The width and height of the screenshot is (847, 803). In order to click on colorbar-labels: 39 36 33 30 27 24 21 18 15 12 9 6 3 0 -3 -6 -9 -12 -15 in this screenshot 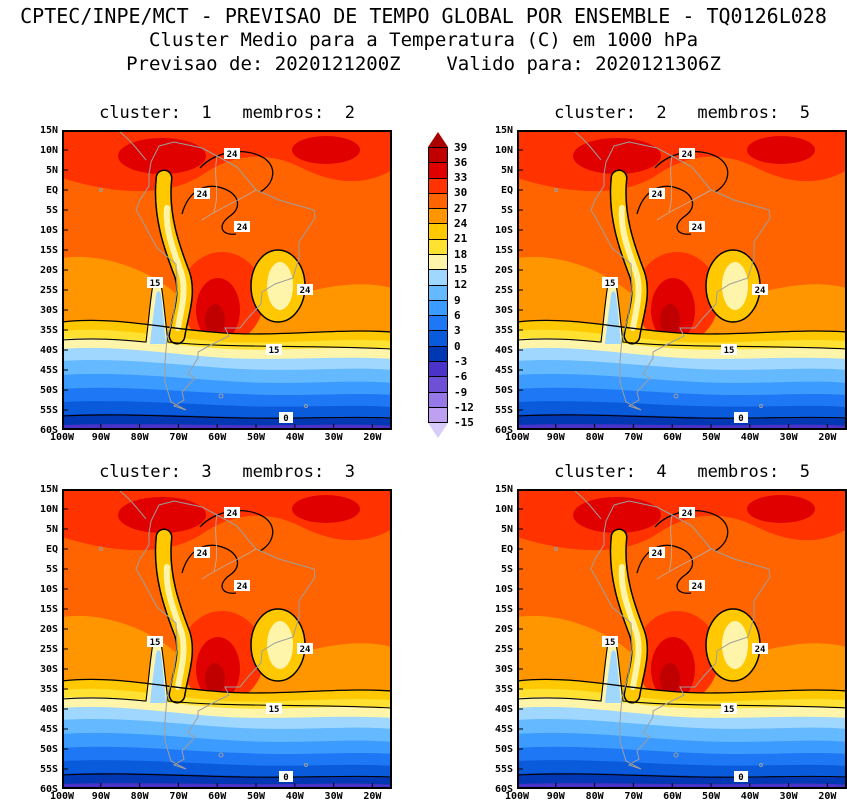, I will do `click(464, 285)`.